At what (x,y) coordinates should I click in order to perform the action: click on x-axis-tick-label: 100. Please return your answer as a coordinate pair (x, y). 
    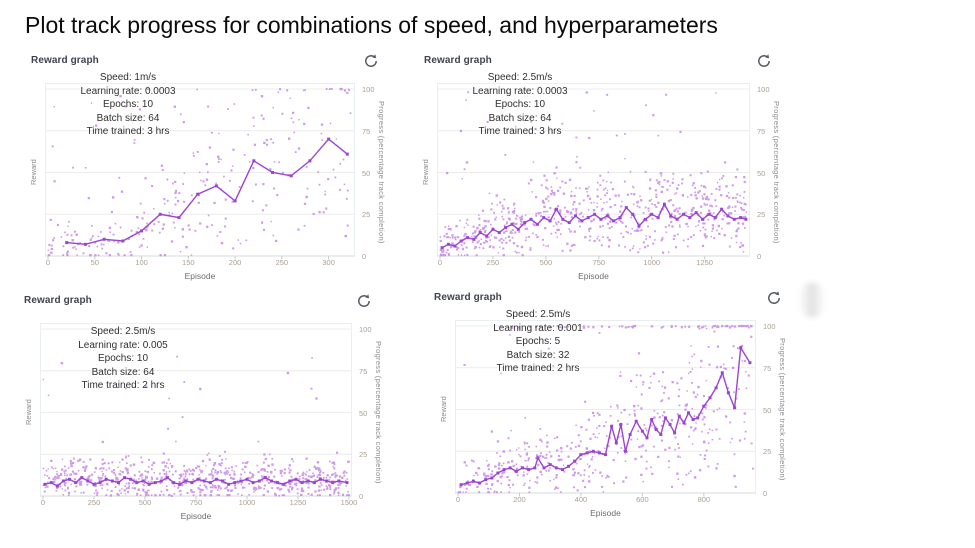
    Looking at the image, I should click on (141, 262).